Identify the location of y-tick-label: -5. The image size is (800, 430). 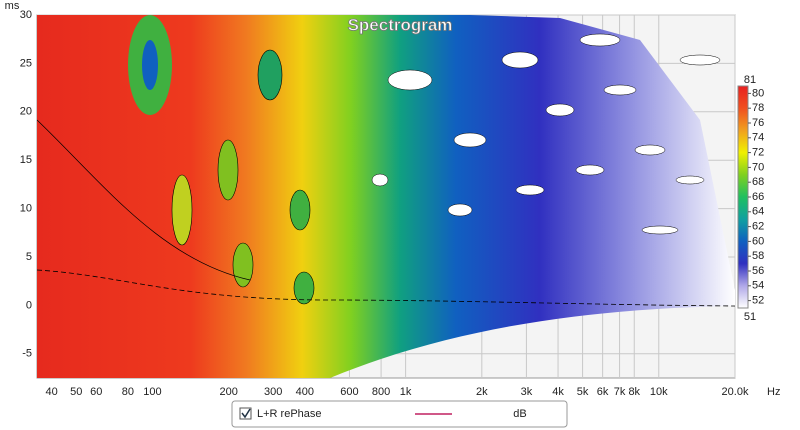
(27, 354).